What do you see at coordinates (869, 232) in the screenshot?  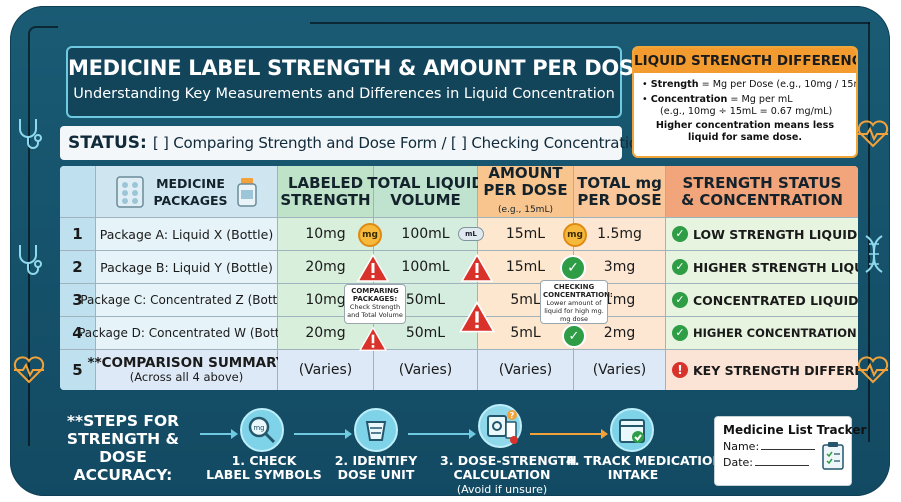 I see `circuit-line-right` at bounding box center [869, 232].